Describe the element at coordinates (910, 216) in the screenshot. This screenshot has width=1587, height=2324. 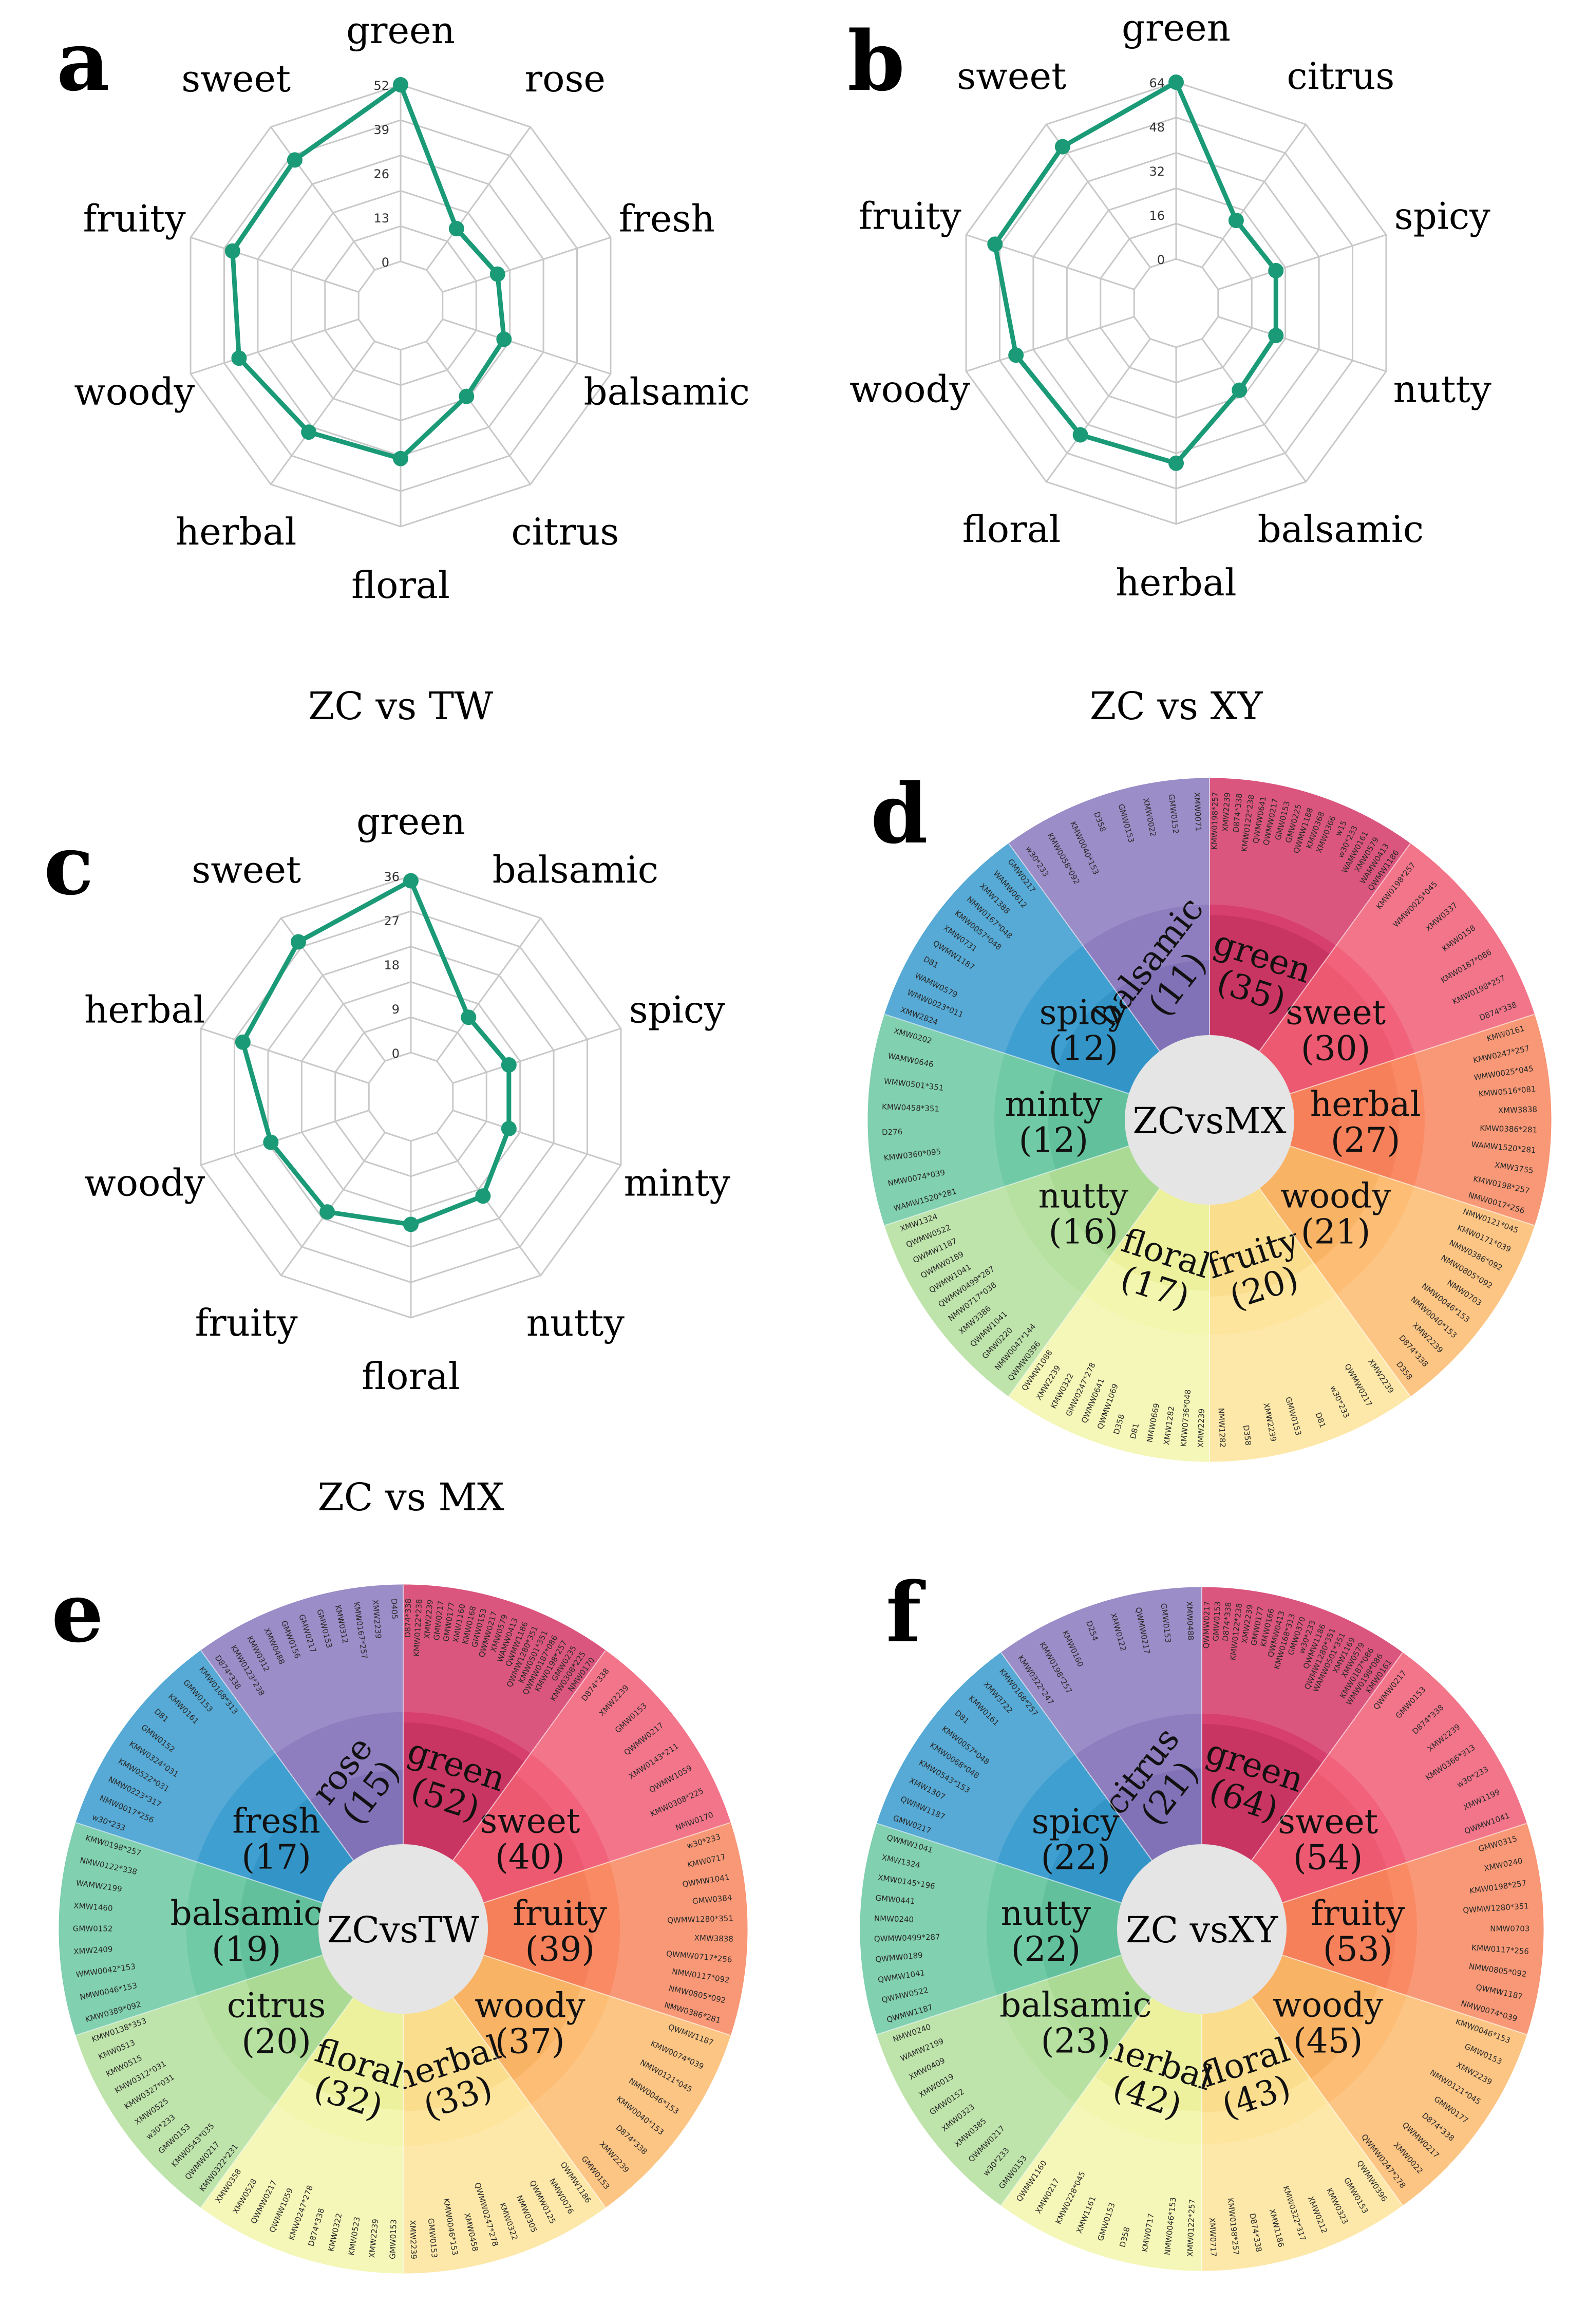
I see `radar-axis-label-fruity: fruity` at that location.